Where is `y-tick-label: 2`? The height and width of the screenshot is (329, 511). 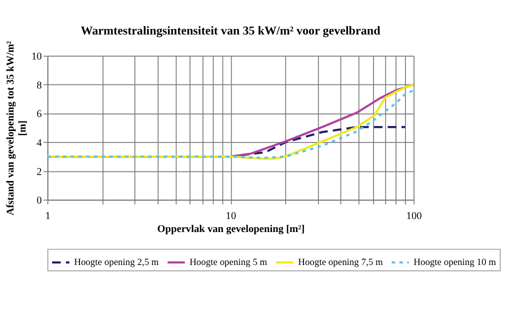
y-tick-label: 2 is located at coordinates (39, 172).